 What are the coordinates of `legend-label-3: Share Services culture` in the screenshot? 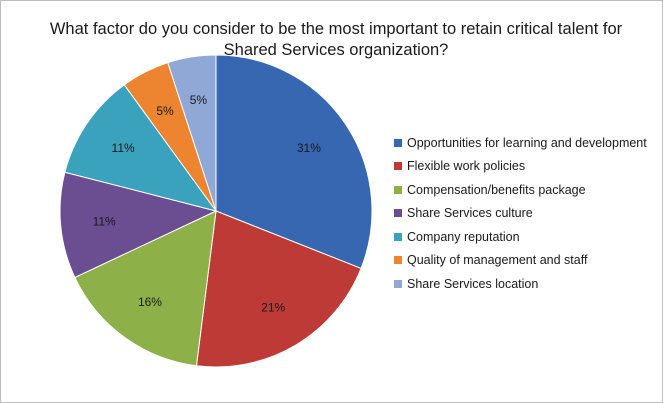 It's located at (470, 213).